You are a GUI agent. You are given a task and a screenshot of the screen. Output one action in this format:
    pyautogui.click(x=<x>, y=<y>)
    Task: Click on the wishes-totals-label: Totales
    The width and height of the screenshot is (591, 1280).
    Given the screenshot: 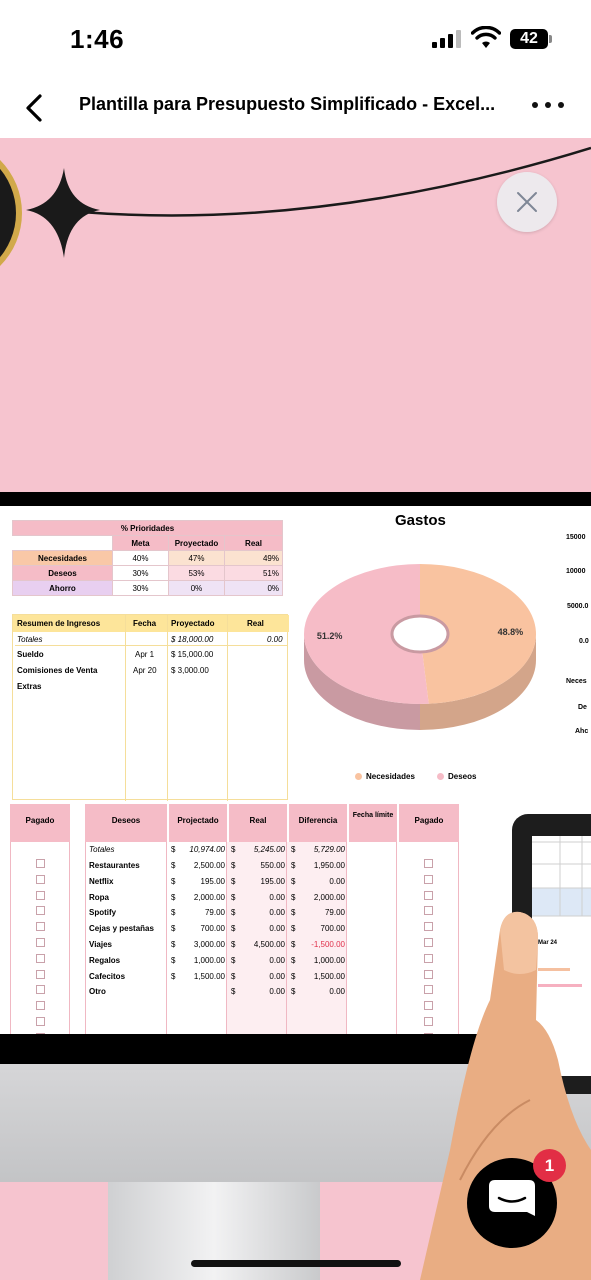 What is the action you would take?
    pyautogui.click(x=102, y=849)
    